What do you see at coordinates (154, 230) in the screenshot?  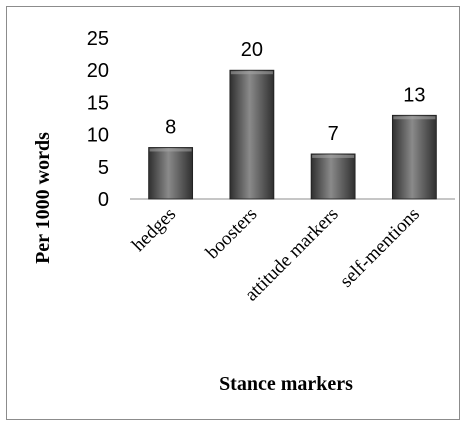 I see `category-label: hedges` at bounding box center [154, 230].